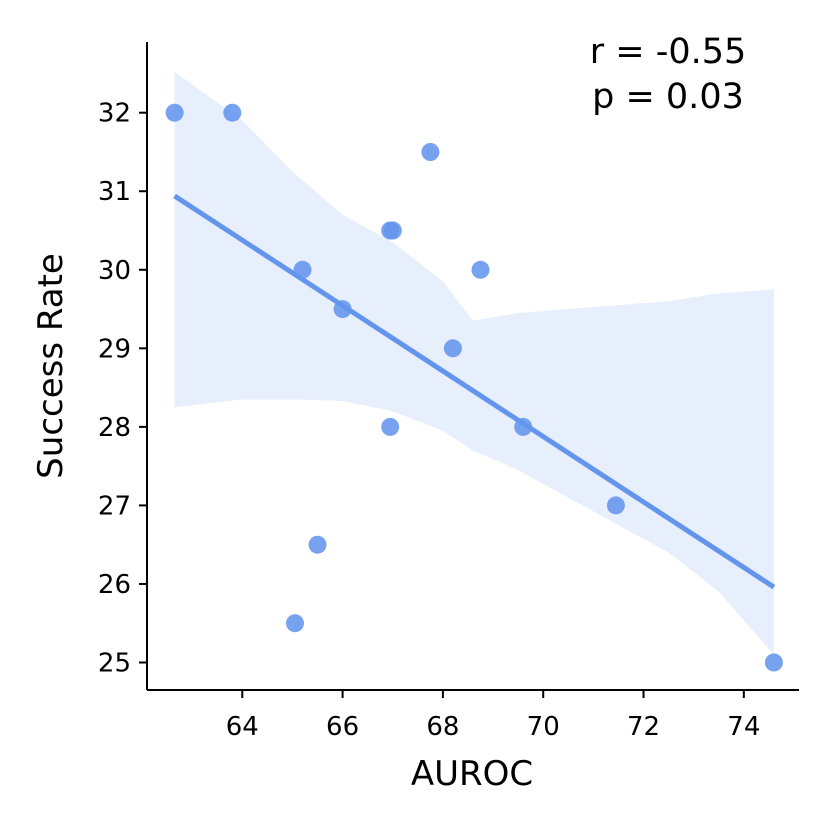  I want to click on y-tick-label: 25, so click(114, 664).